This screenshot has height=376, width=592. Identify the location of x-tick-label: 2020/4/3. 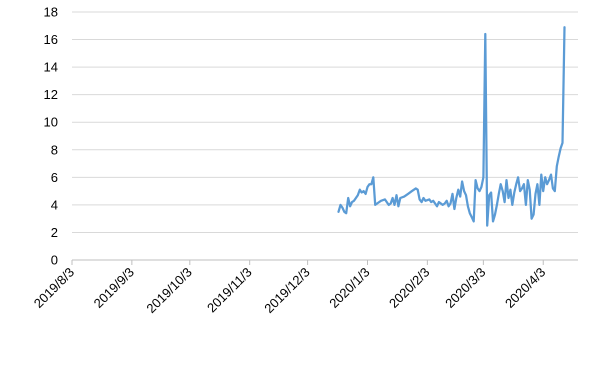
(525, 288).